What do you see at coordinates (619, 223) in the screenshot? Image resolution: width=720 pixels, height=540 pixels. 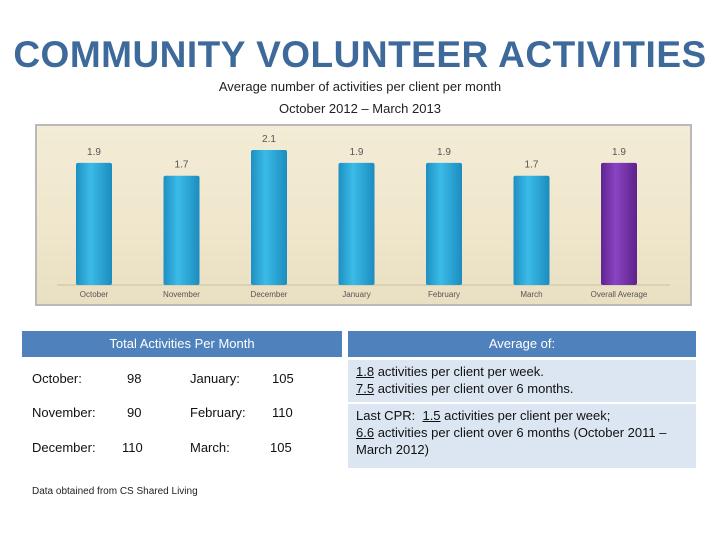 I see `bar-overall-average` at bounding box center [619, 223].